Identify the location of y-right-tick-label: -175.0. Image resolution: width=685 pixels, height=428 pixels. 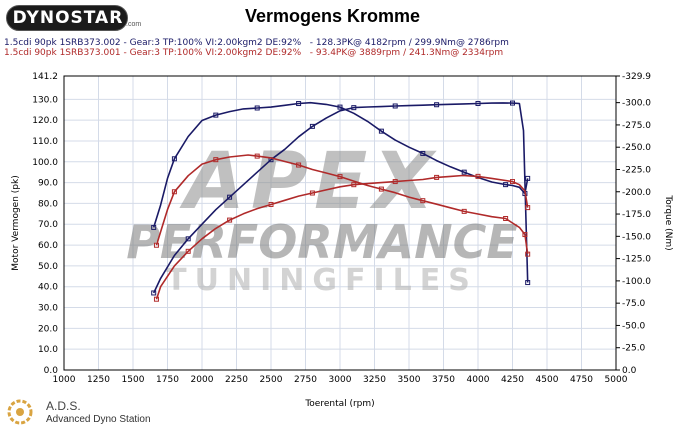
(636, 215).